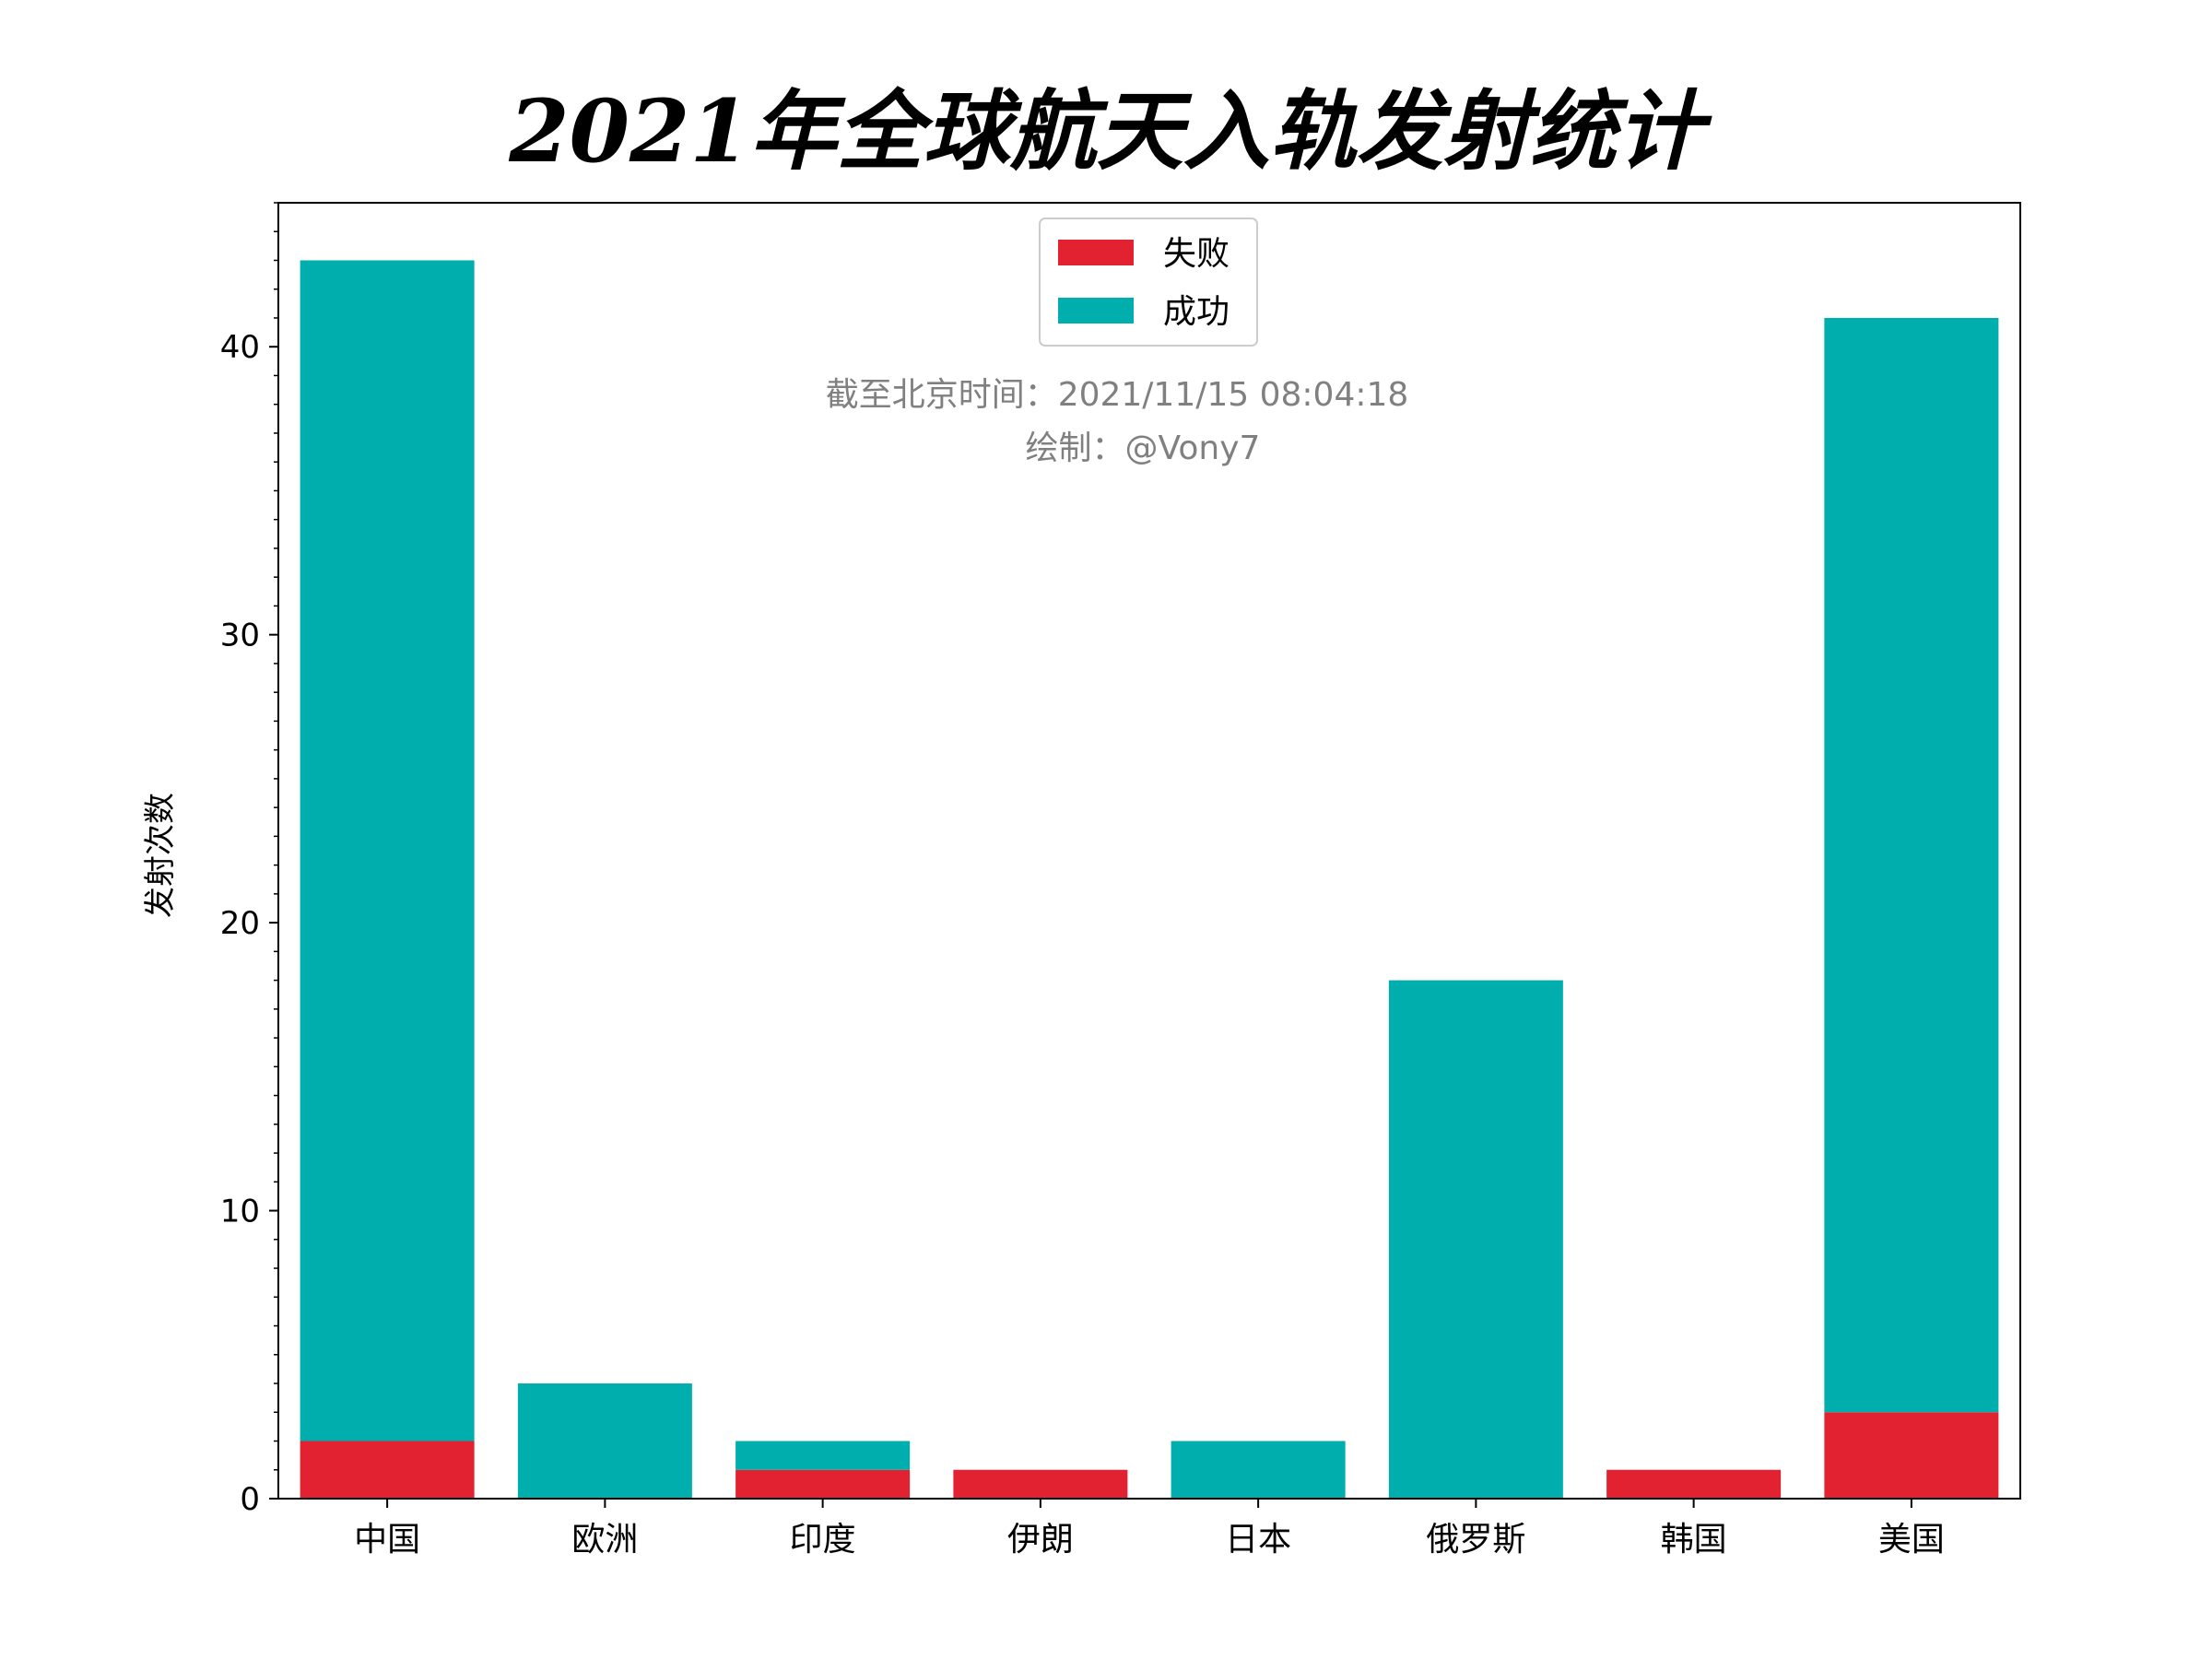 The width and height of the screenshot is (2212, 1659). Describe the element at coordinates (160, 855) in the screenshot. I see `y-axis-label: 发射次数` at that location.